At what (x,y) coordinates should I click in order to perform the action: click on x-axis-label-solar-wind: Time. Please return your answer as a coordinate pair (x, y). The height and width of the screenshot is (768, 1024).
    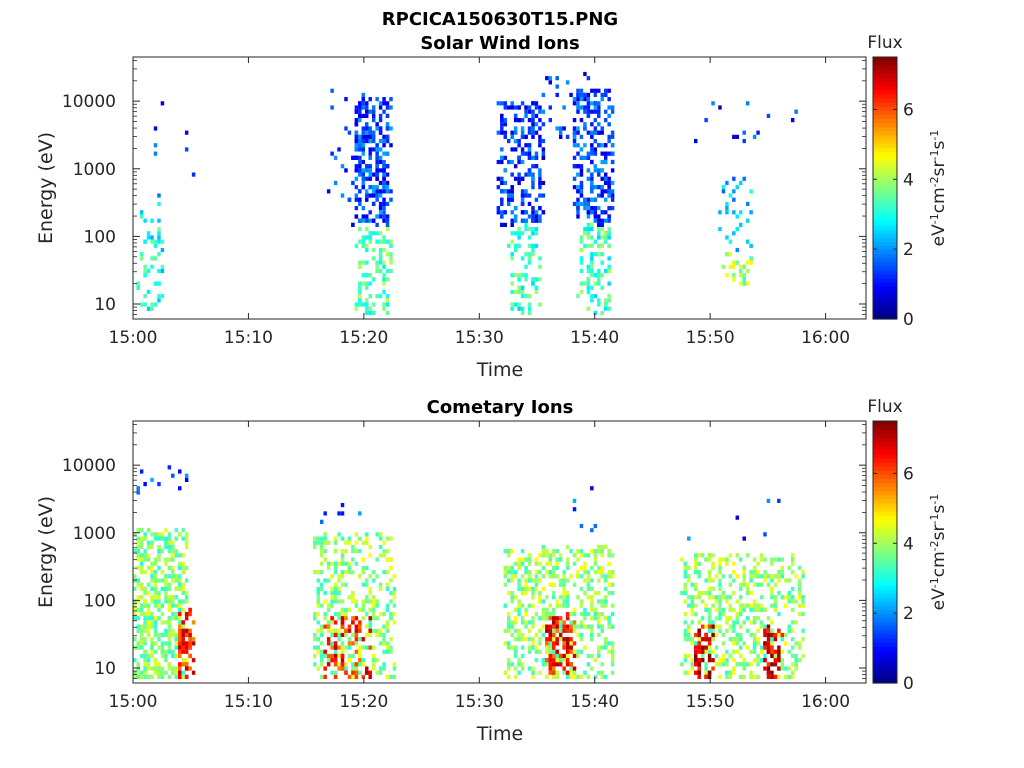
    Looking at the image, I should click on (500, 370).